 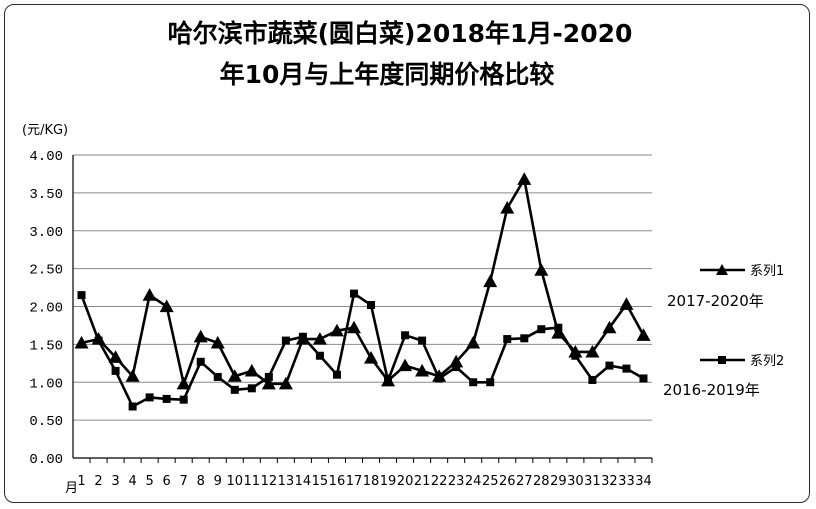 What do you see at coordinates (46, 195) in the screenshot?
I see `y-tick-label: 3.50` at bounding box center [46, 195].